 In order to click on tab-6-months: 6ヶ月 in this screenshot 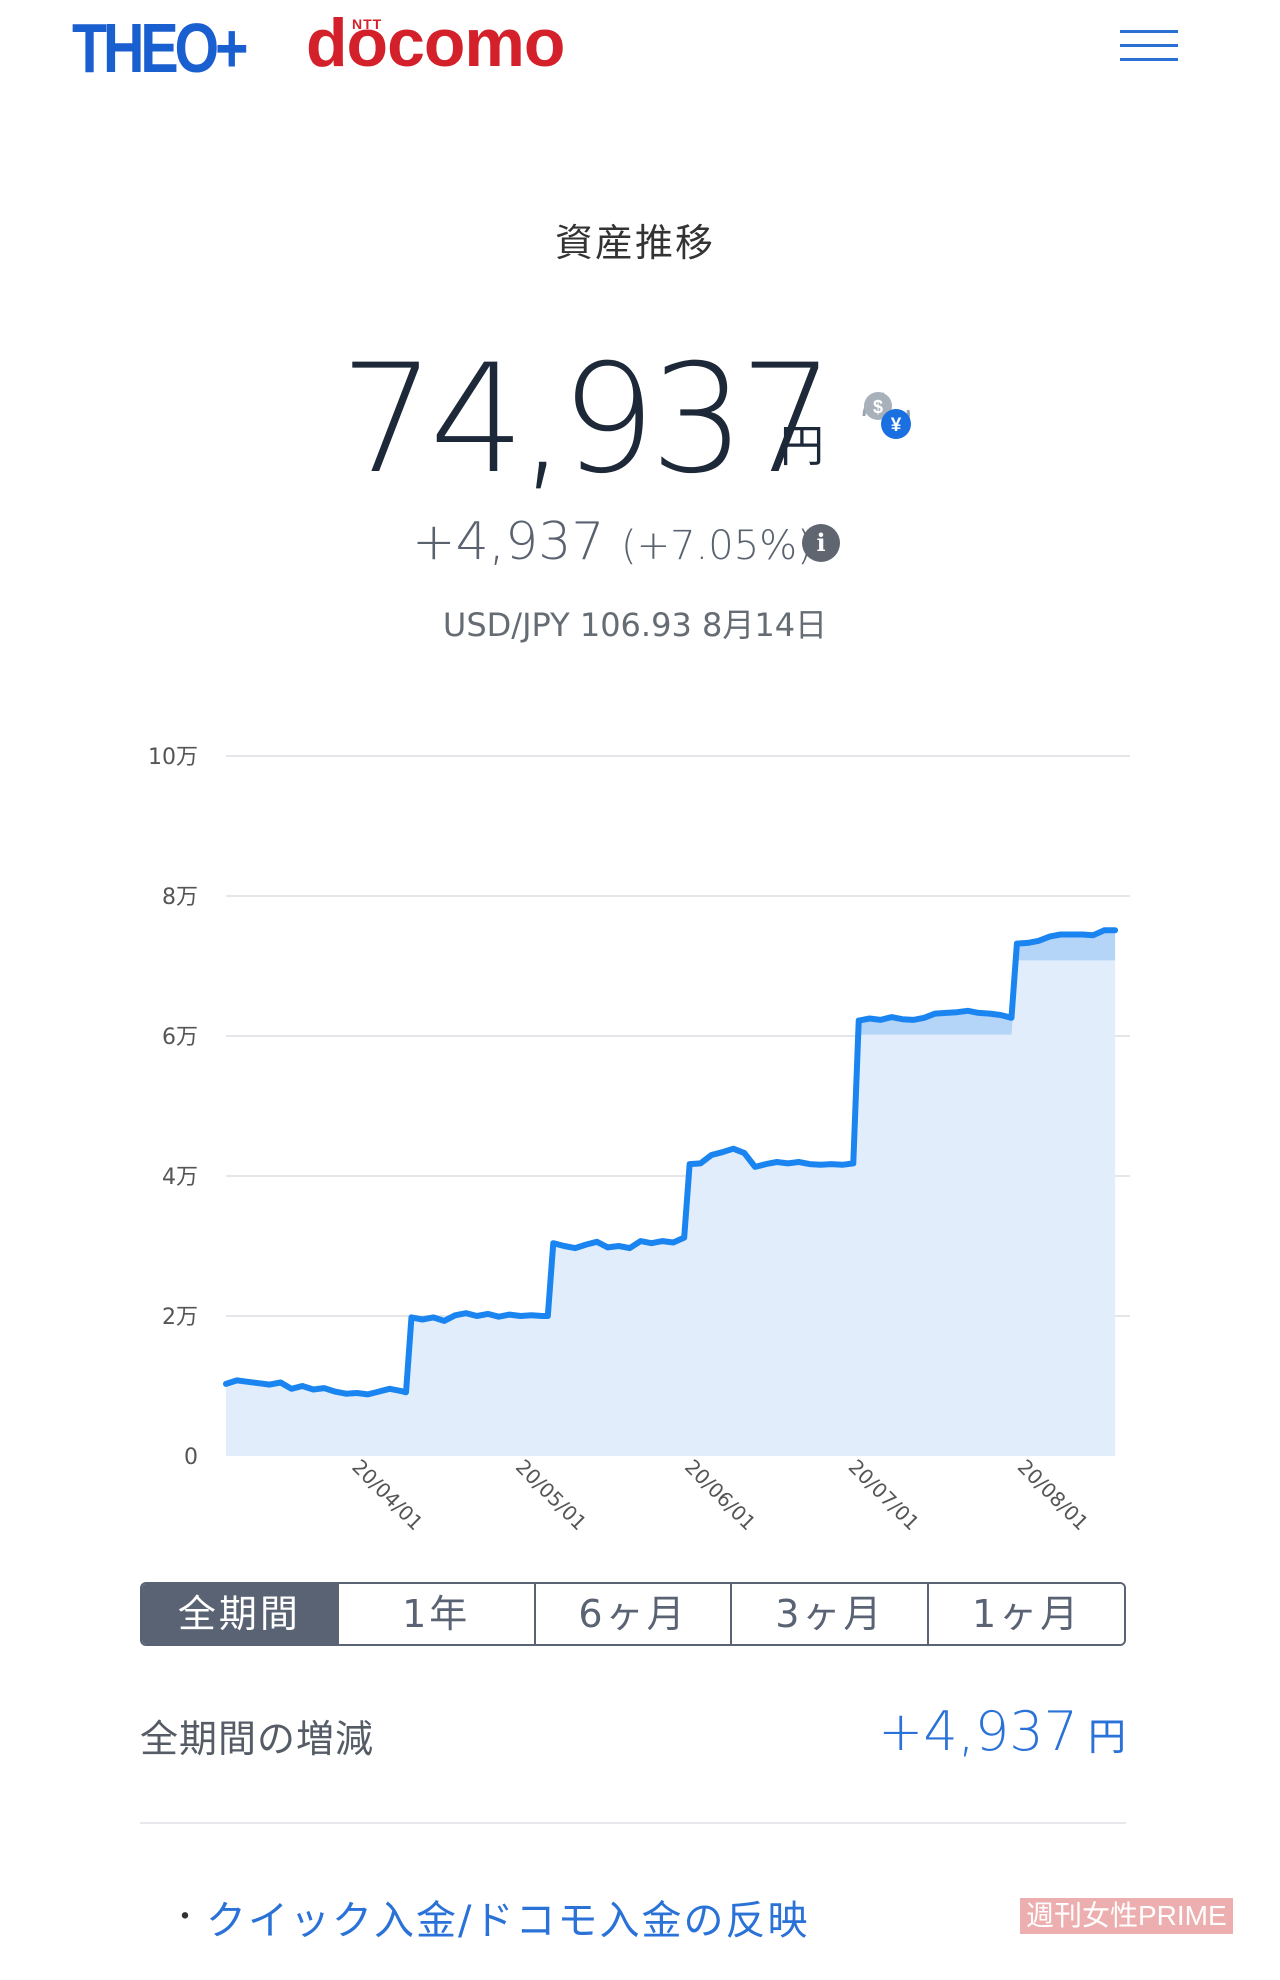, I will do `click(632, 1614)`.